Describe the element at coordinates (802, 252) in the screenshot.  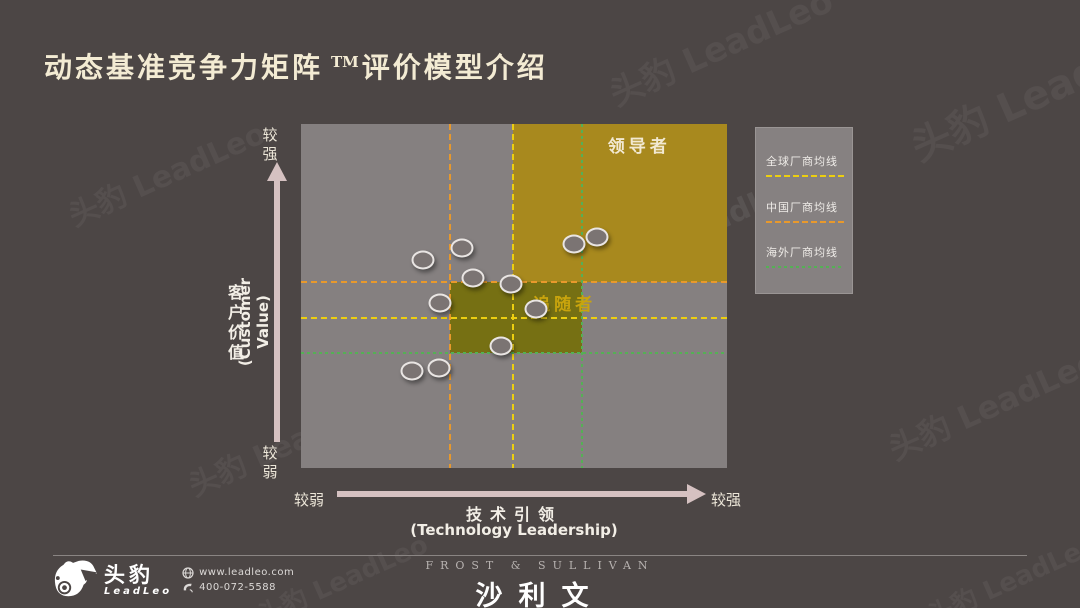
I see `legend-label-overseas: 海外厂商均线` at that location.